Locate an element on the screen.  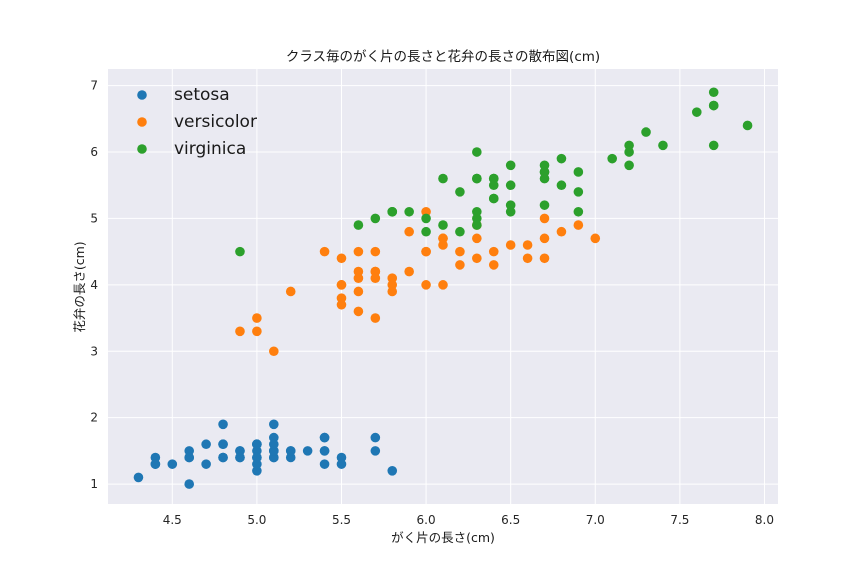
chart-title: クラス毎のがく片の長さと花弁の長さの散布図(cm) is located at coordinates (443, 57).